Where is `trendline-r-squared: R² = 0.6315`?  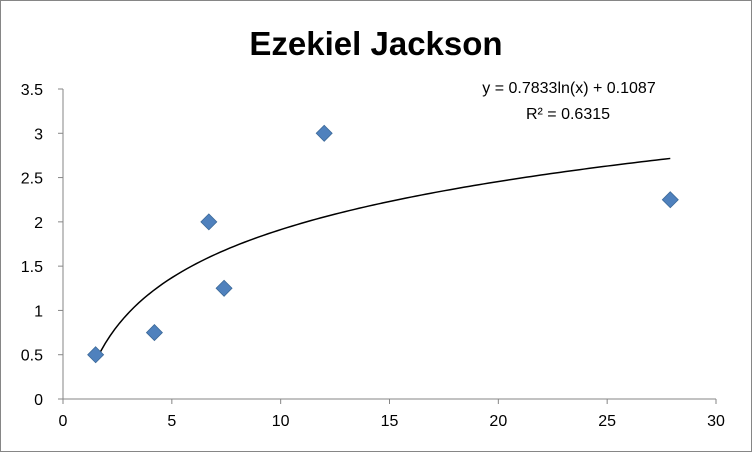 trendline-r-squared: R² = 0.6315 is located at coordinates (568, 114).